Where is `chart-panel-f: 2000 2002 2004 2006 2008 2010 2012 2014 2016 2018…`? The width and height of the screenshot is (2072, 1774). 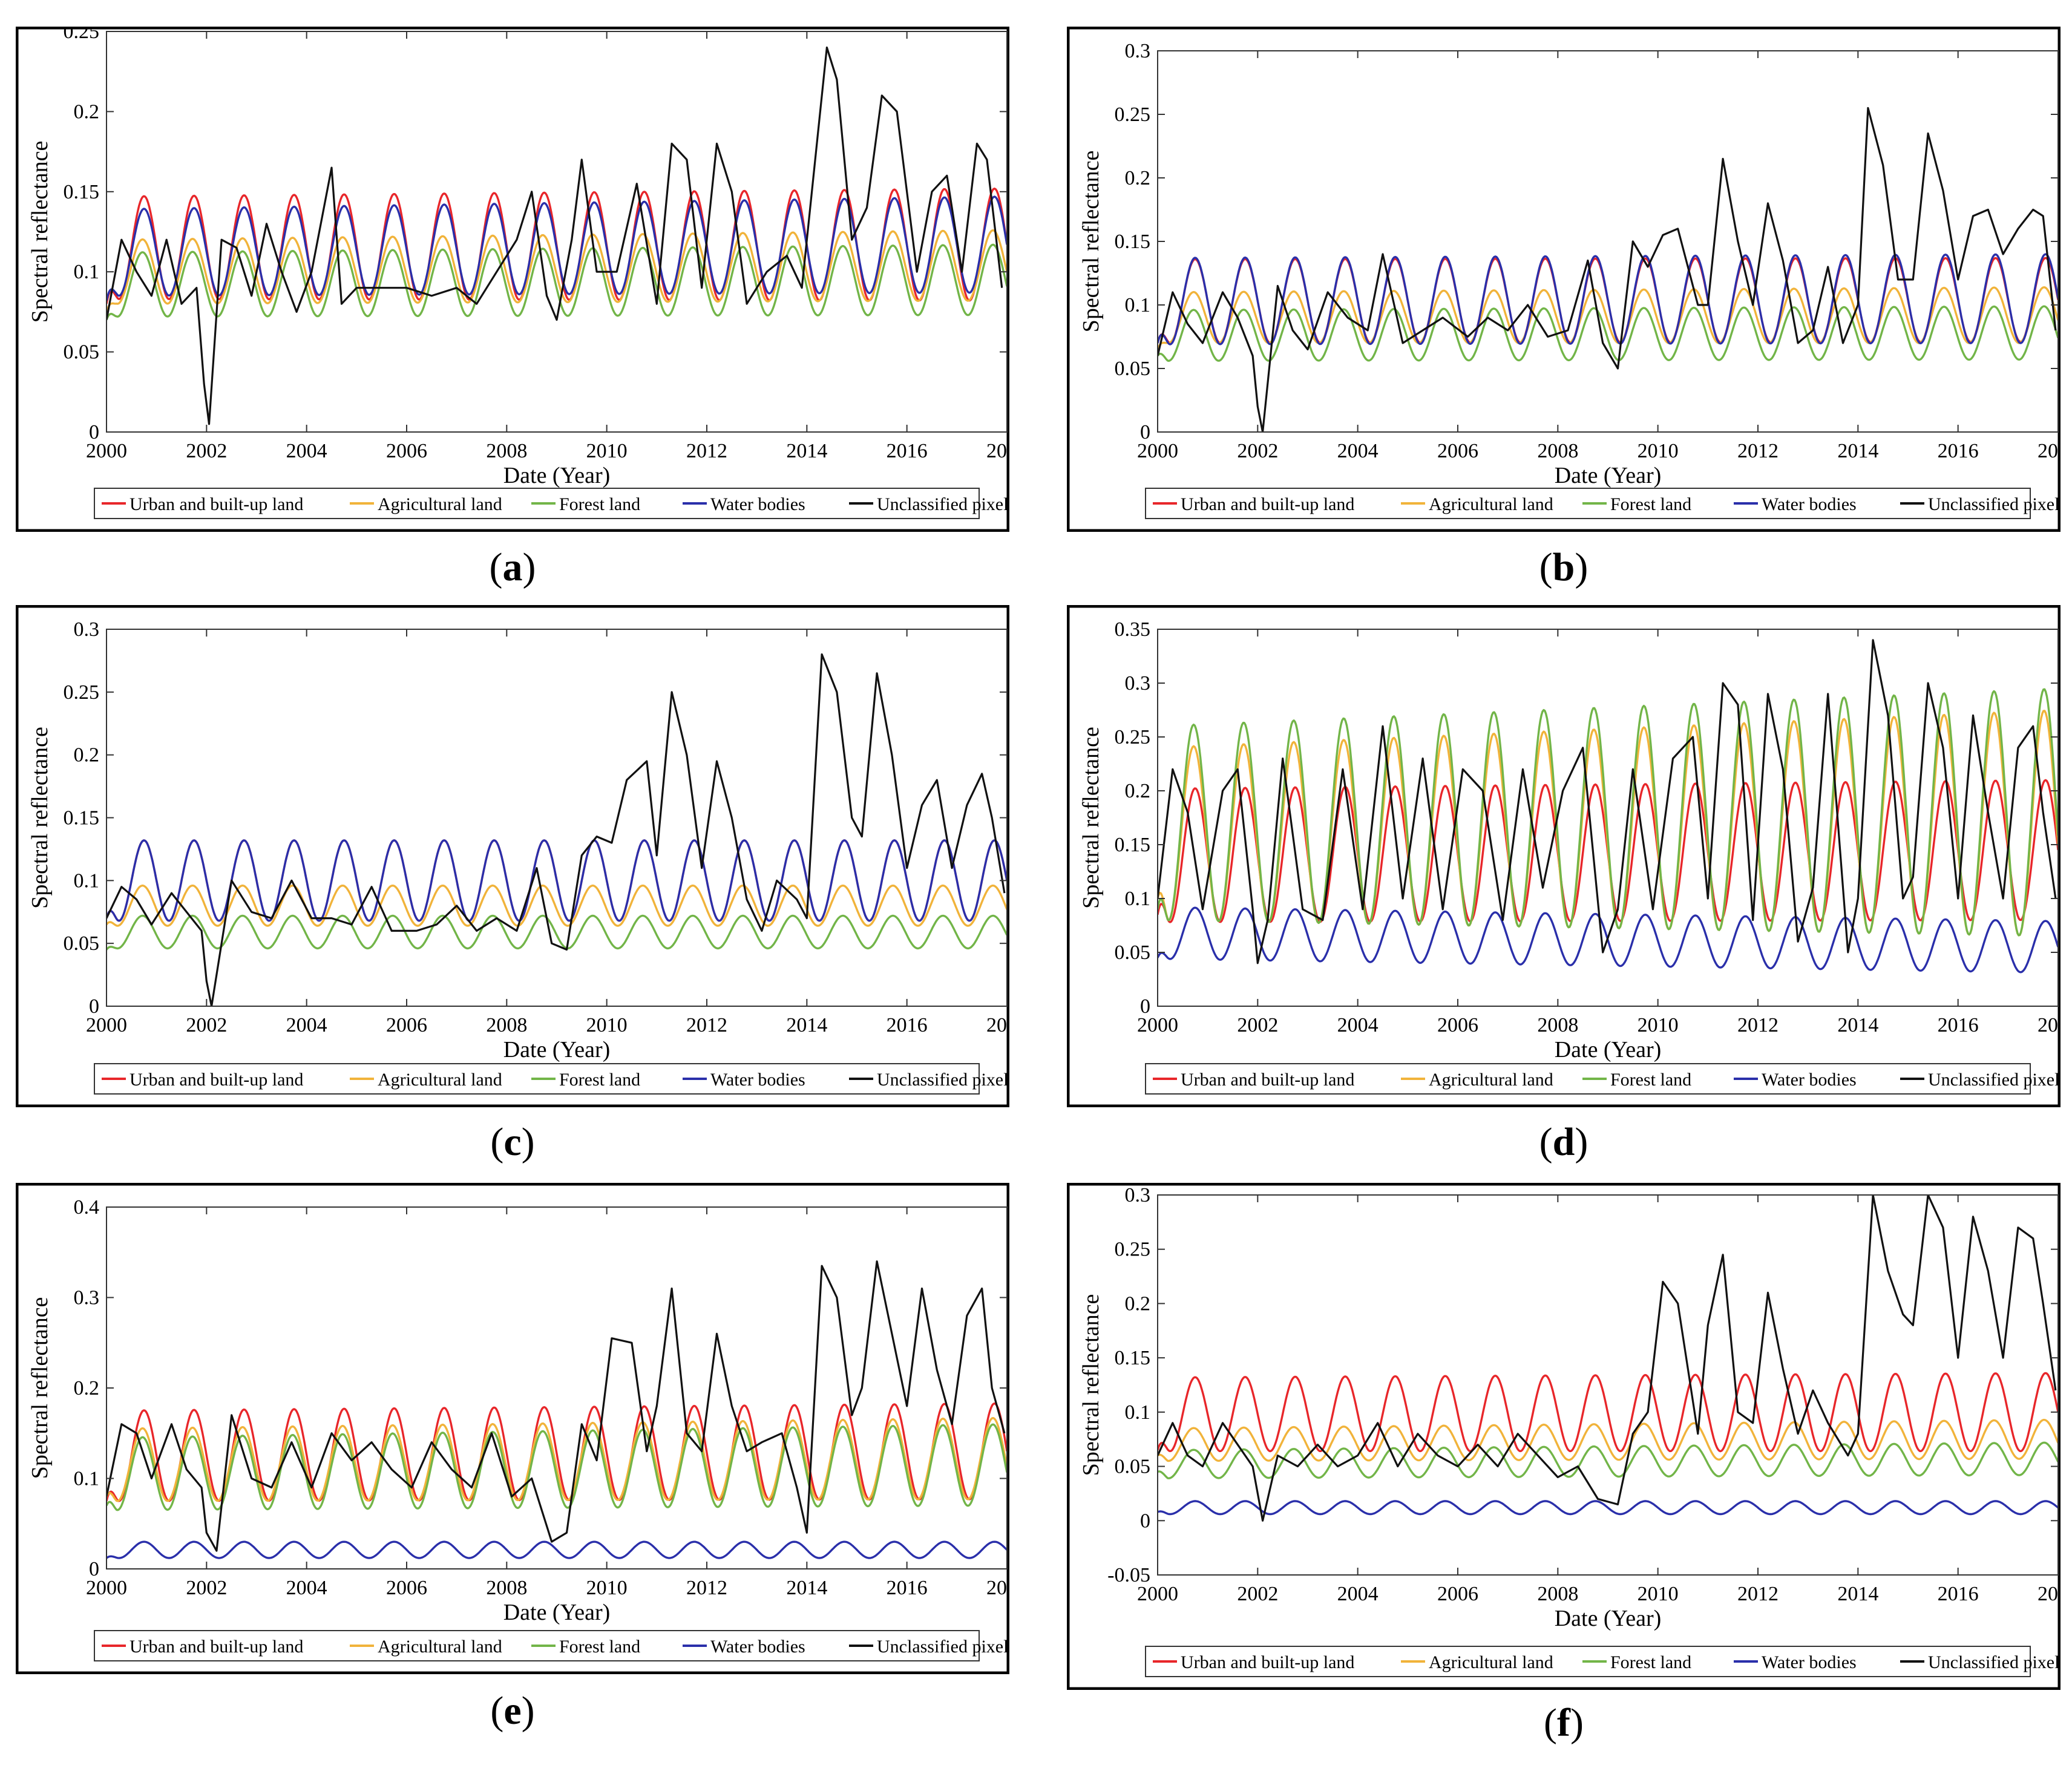 chart-panel-f: 2000 2002 2004 2006 2008 2010 2012 2014 2016 2018… is located at coordinates (1564, 1437).